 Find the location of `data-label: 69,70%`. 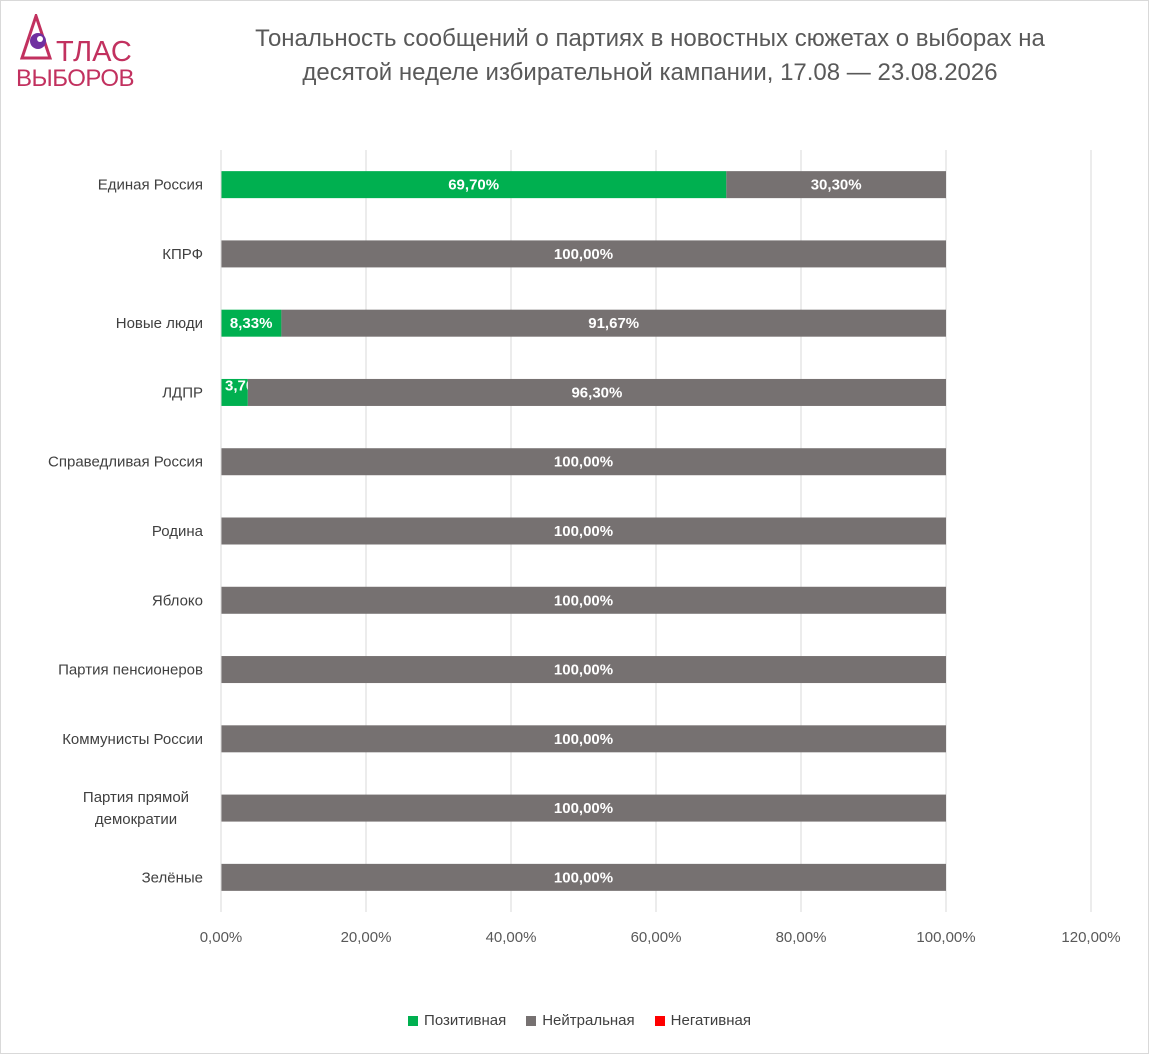

data-label: 69,70% is located at coordinates (473, 185).